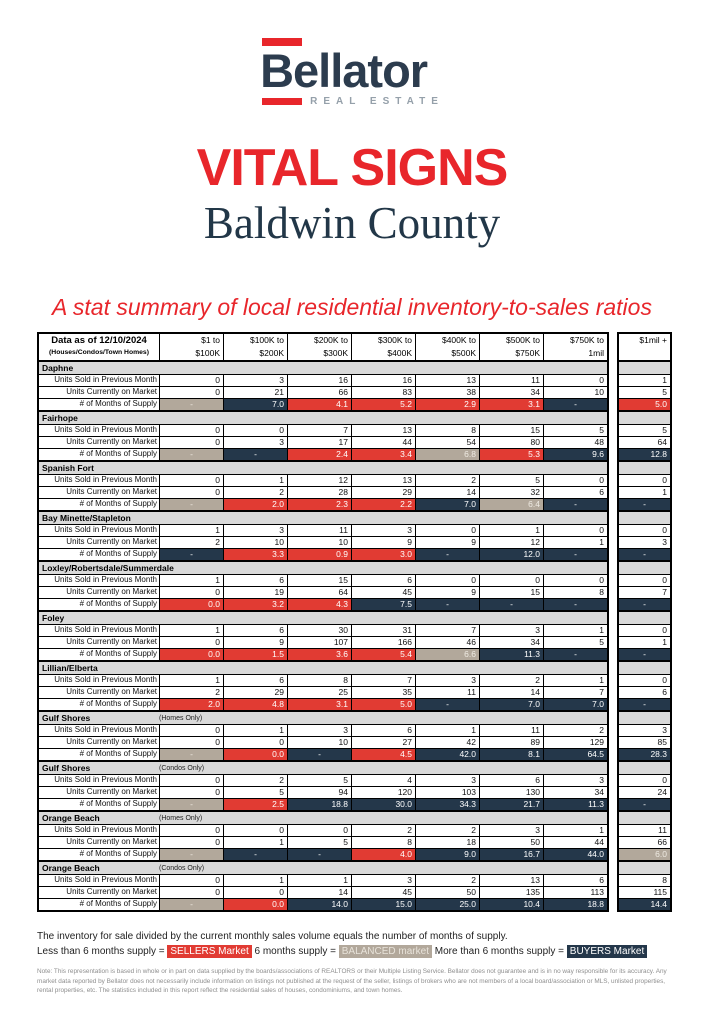 The height and width of the screenshot is (1024, 704). What do you see at coordinates (447, 680) in the screenshot?
I see `units-sold-cell: 3` at bounding box center [447, 680].